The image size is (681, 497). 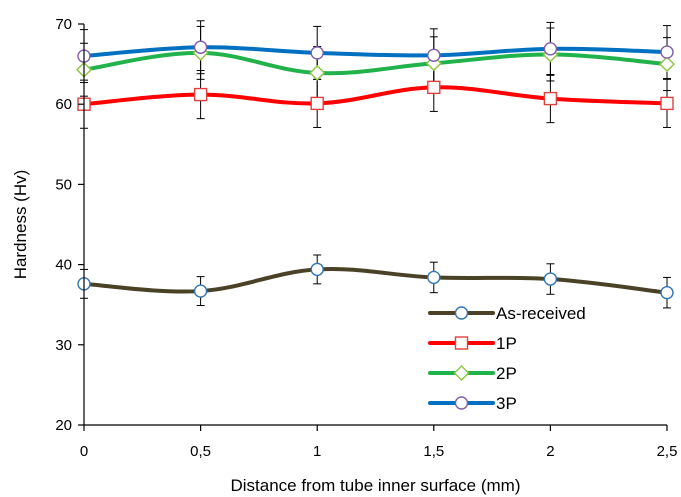 What do you see at coordinates (317, 451) in the screenshot?
I see `x-tick-label: 1` at bounding box center [317, 451].